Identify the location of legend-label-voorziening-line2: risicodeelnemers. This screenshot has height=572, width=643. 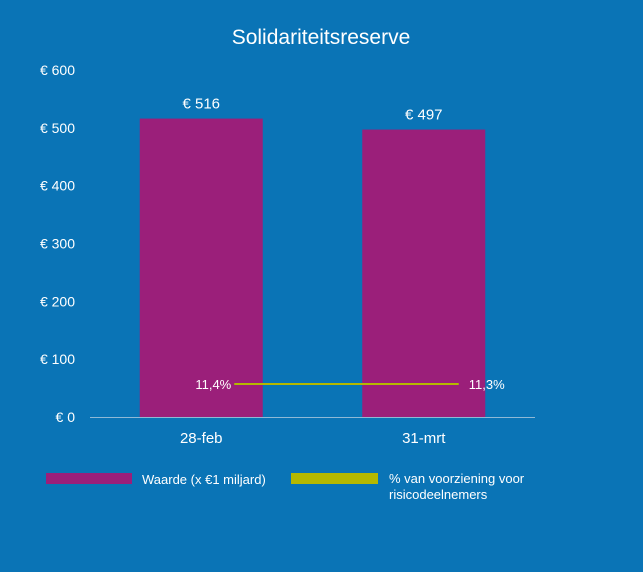
(438, 494).